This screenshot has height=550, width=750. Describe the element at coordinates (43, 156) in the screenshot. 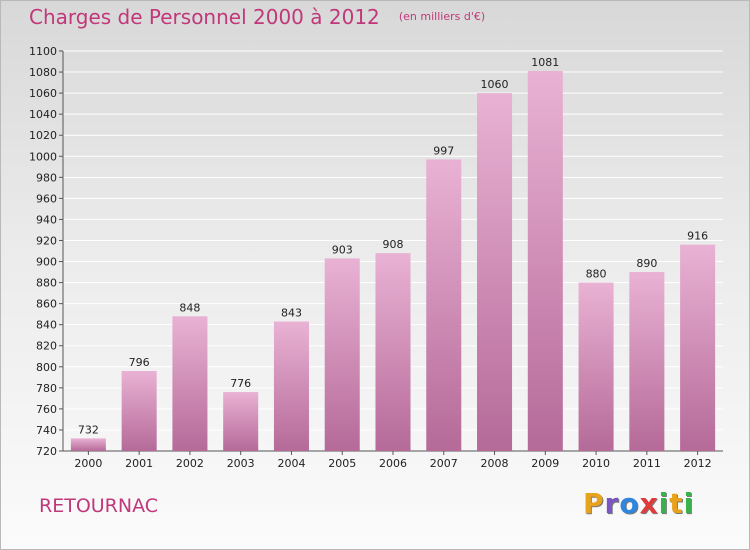

I see `y-tick-label: 1000` at that location.